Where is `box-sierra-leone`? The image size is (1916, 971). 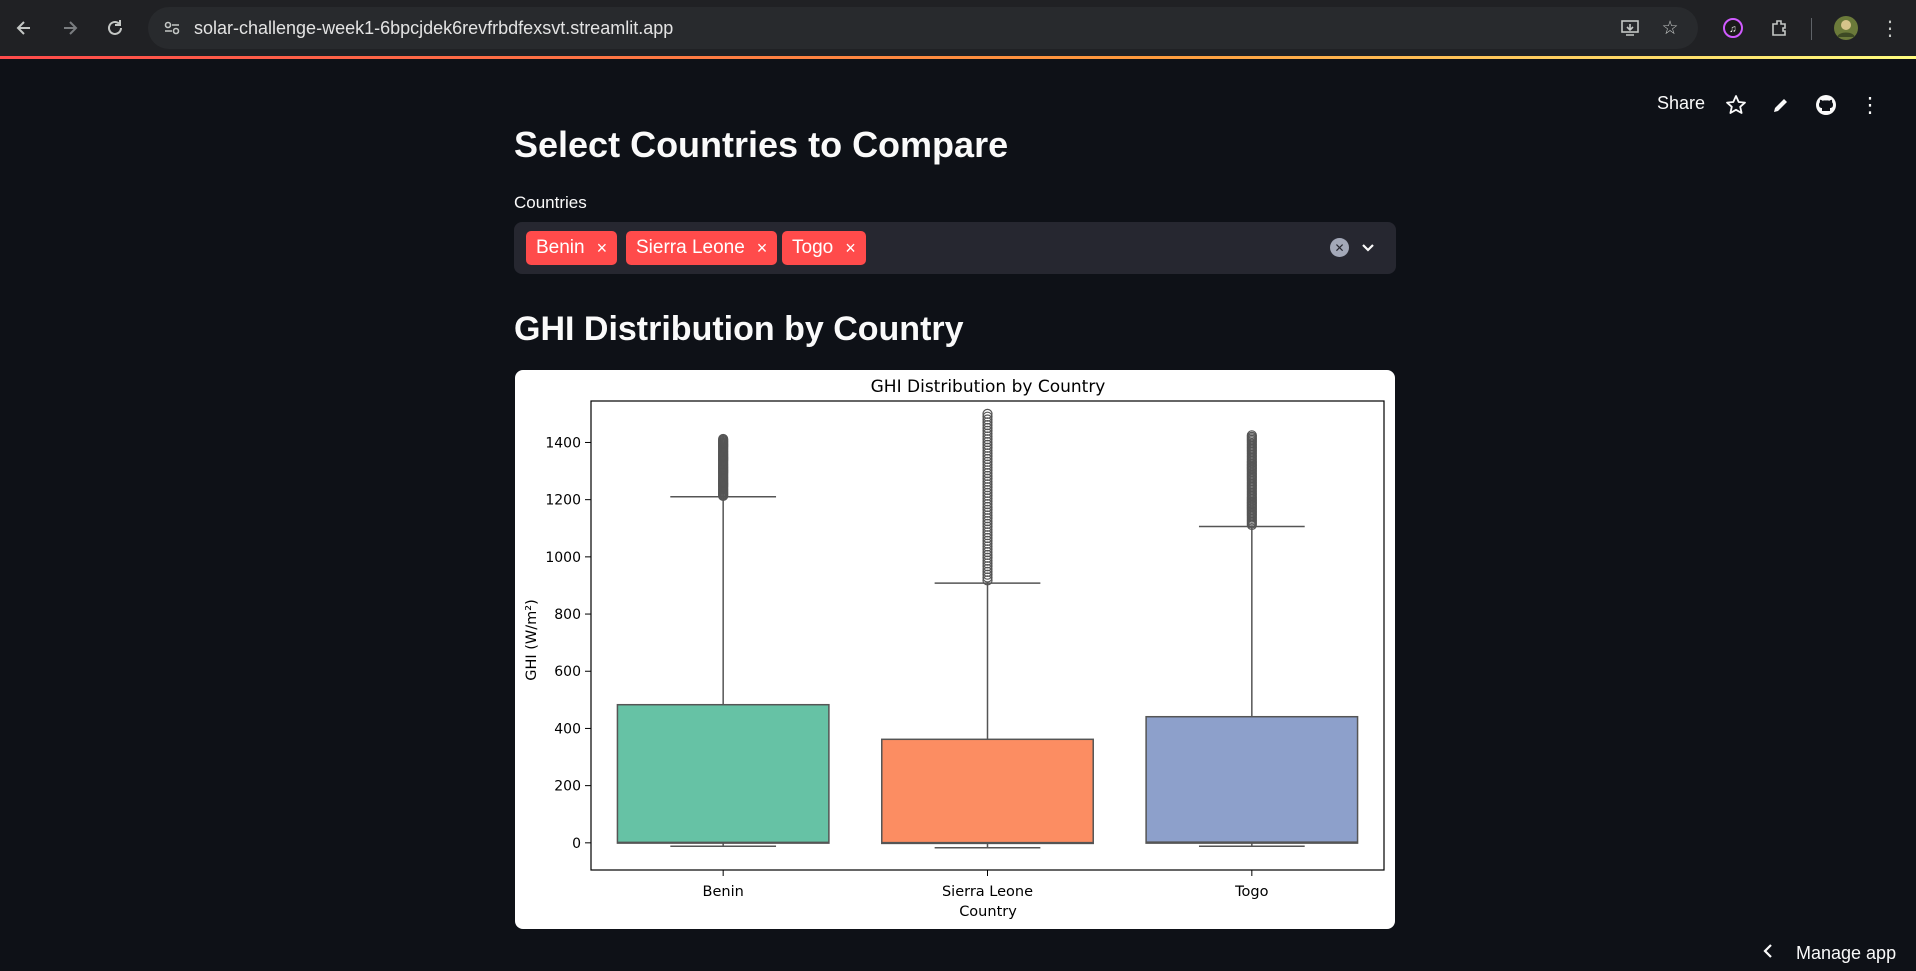
box-sierra-leone is located at coordinates (987, 628).